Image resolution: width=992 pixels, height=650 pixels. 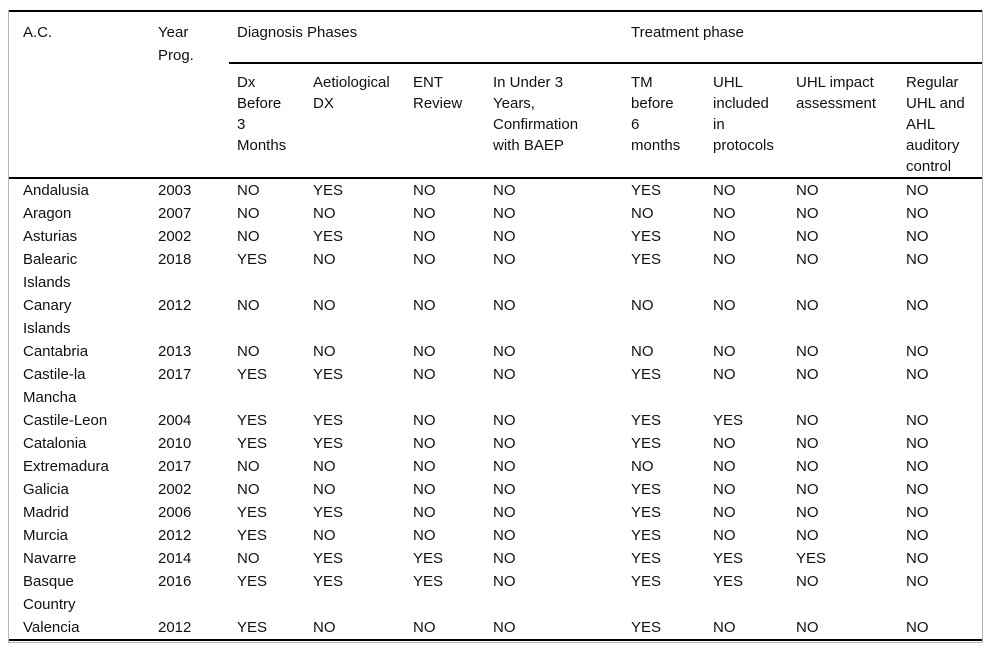 I want to click on cell-year: 2018, so click(x=190, y=271).